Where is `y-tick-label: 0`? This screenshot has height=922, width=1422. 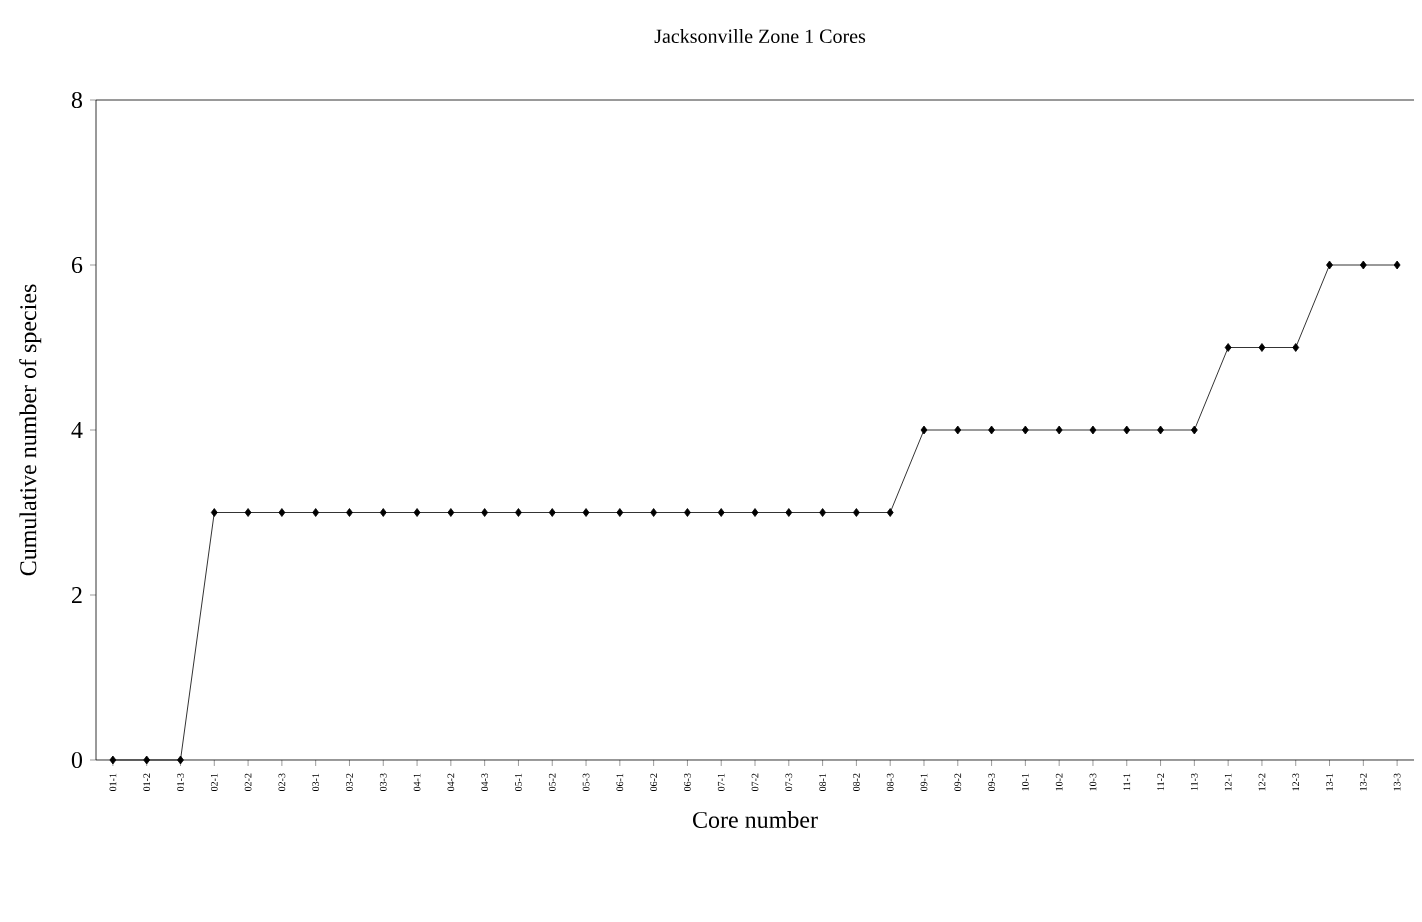 y-tick-label: 0 is located at coordinates (77, 760).